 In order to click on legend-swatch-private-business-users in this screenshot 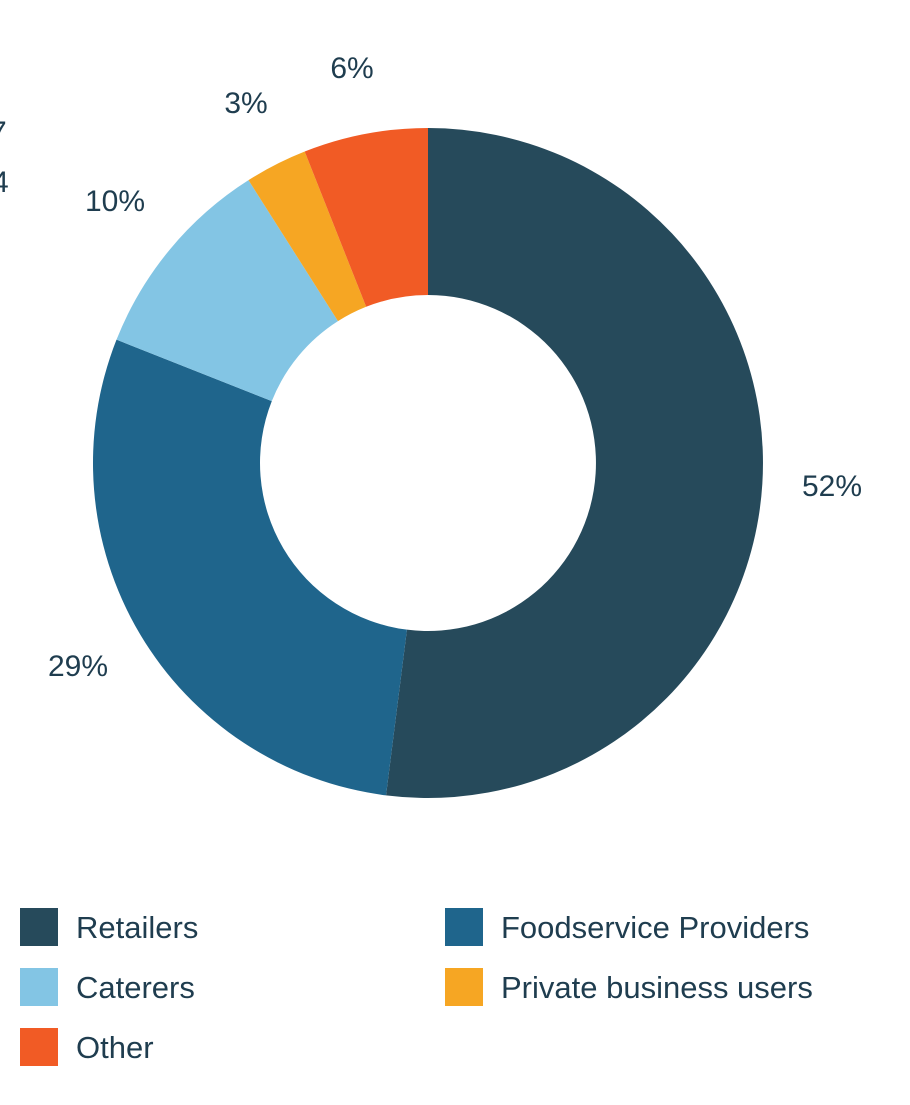, I will do `click(464, 987)`.